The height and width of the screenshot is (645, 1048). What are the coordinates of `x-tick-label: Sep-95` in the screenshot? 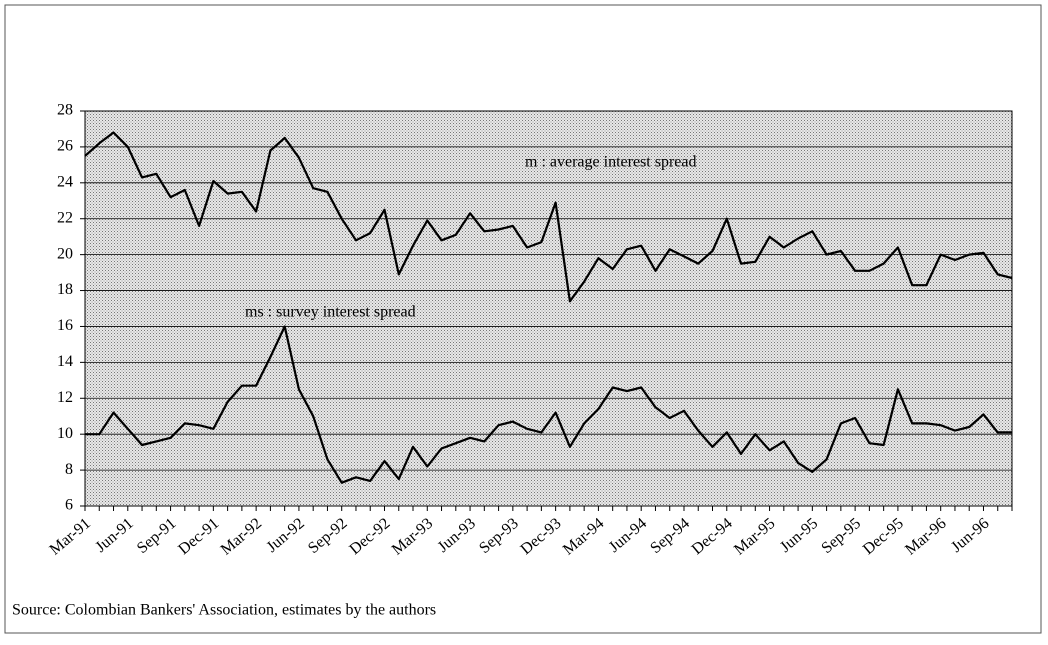 It's located at (841, 536).